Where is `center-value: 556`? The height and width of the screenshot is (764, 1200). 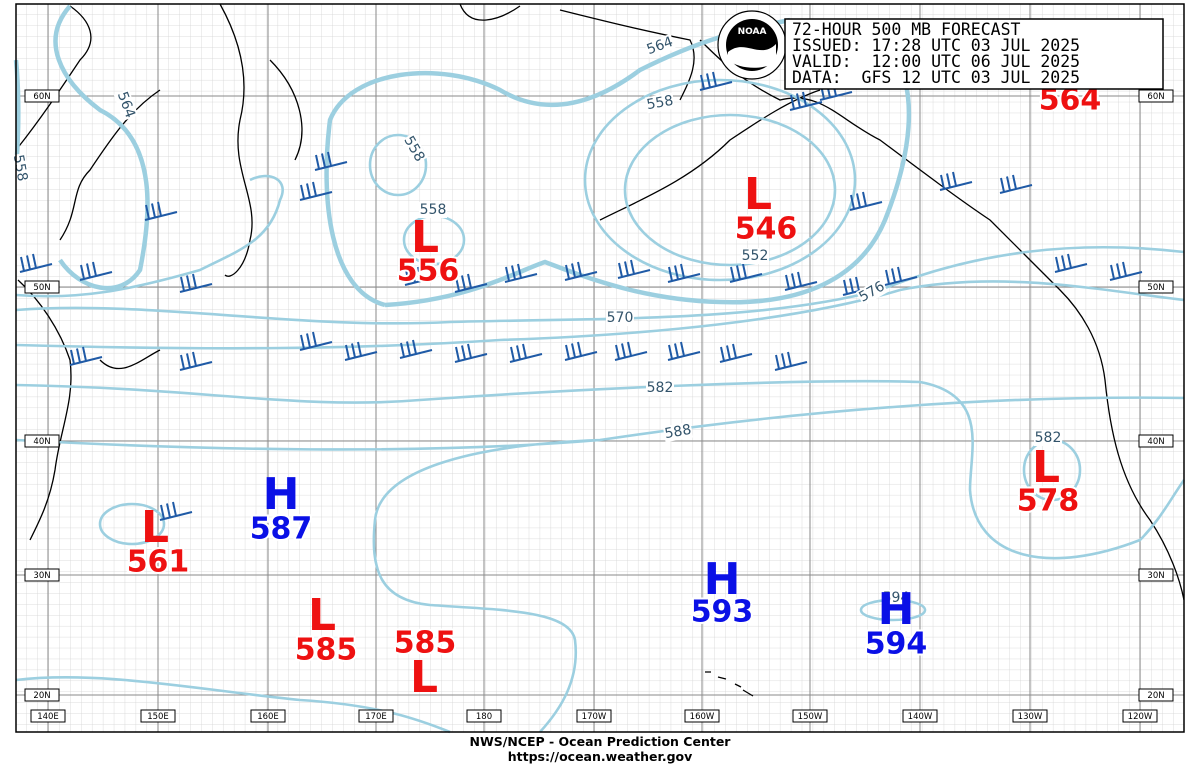 center-value: 556 is located at coordinates (428, 271).